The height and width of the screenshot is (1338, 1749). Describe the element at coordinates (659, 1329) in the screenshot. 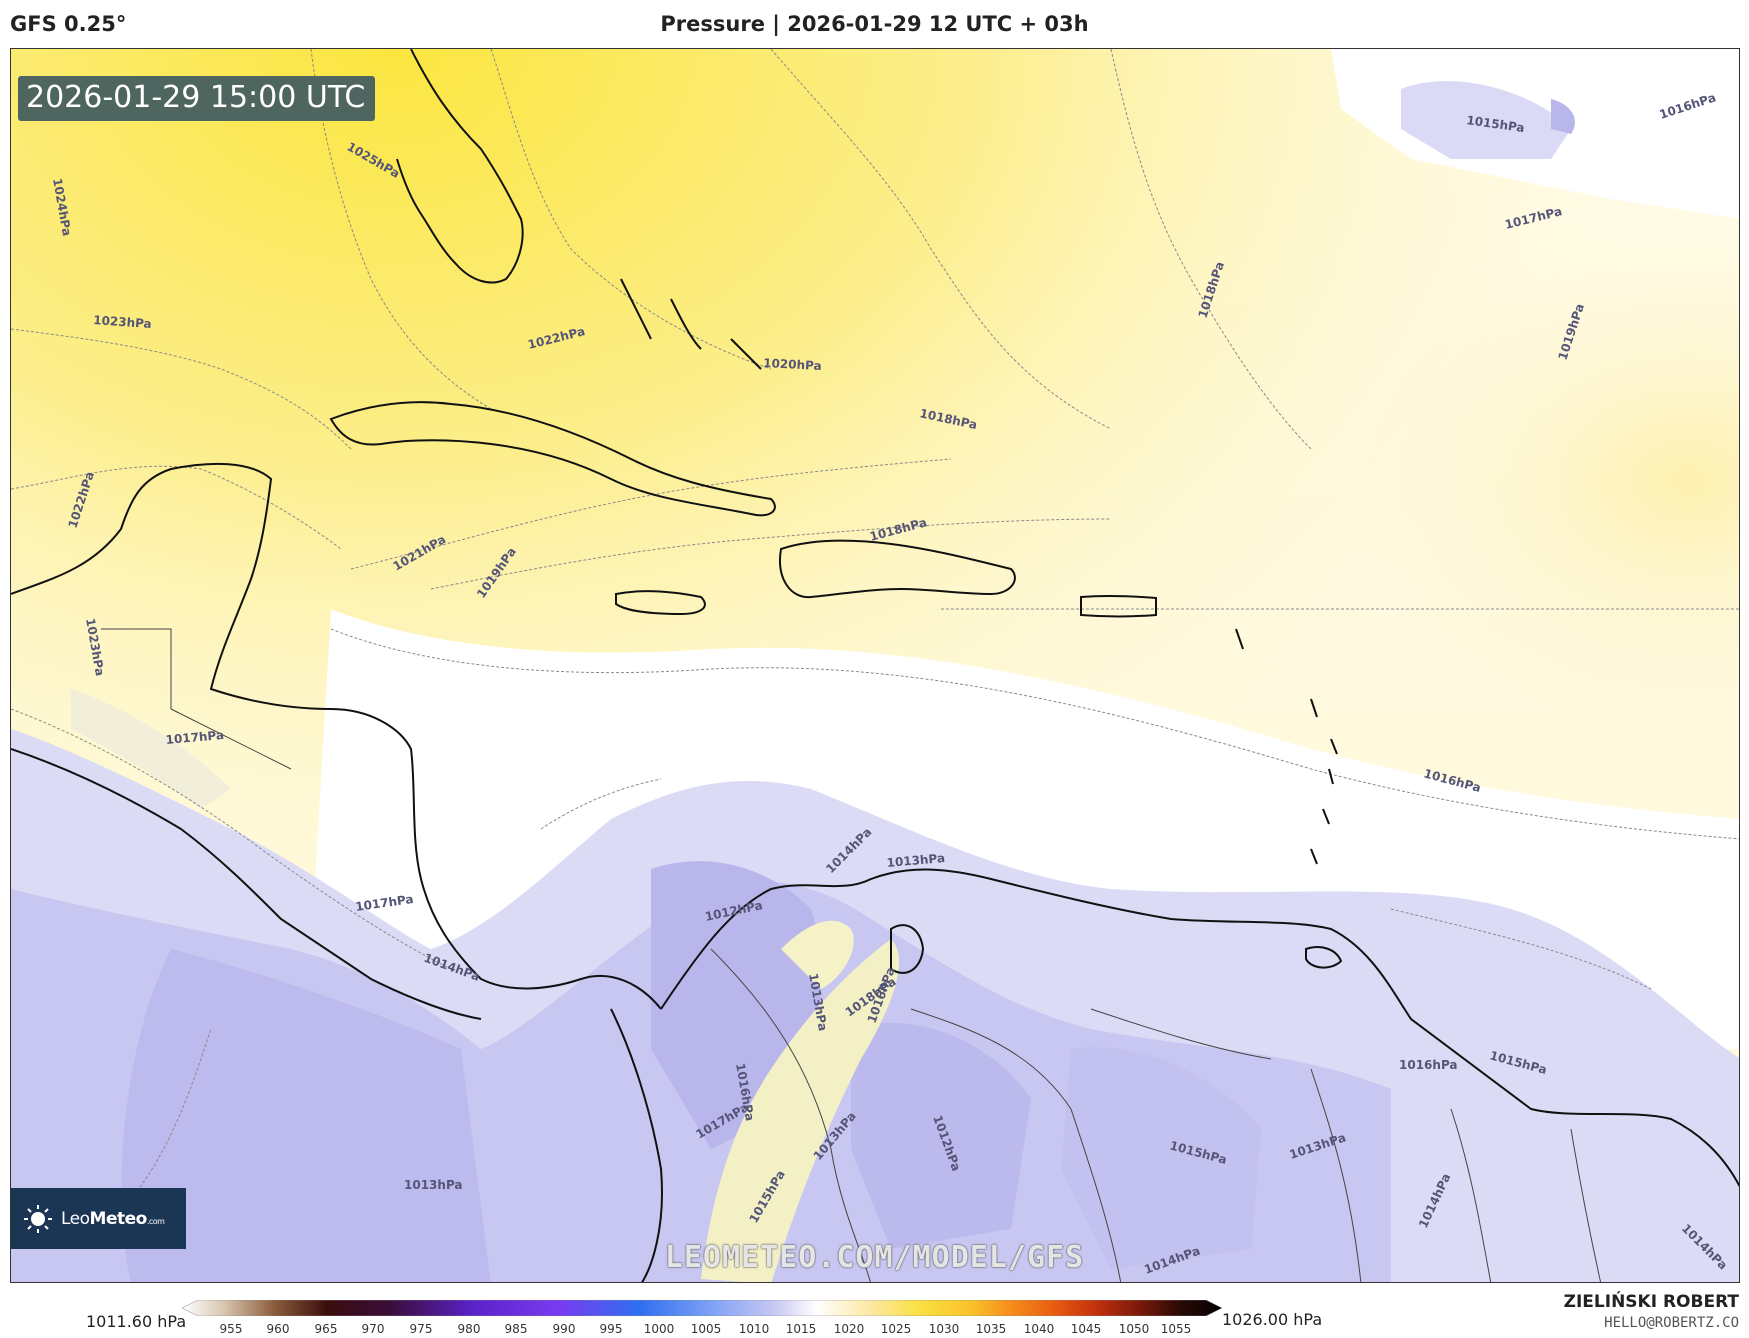

I see `colorbar-tick: 1000` at that location.